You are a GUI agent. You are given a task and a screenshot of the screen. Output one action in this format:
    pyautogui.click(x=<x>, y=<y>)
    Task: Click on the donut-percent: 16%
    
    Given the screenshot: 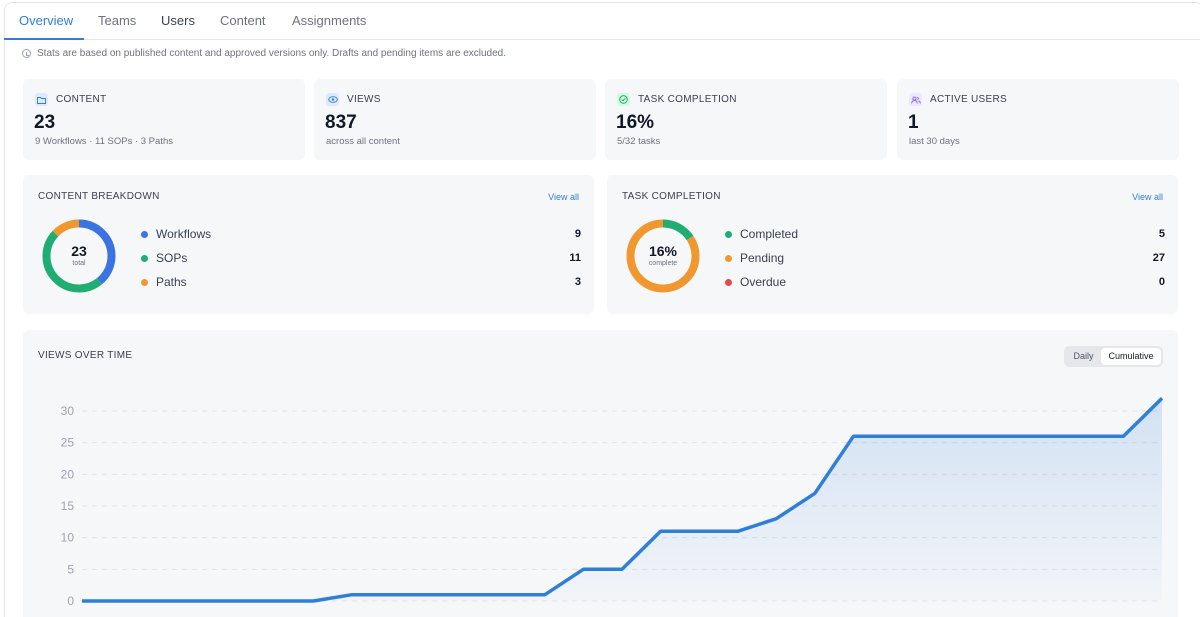 What is the action you would take?
    pyautogui.click(x=663, y=251)
    